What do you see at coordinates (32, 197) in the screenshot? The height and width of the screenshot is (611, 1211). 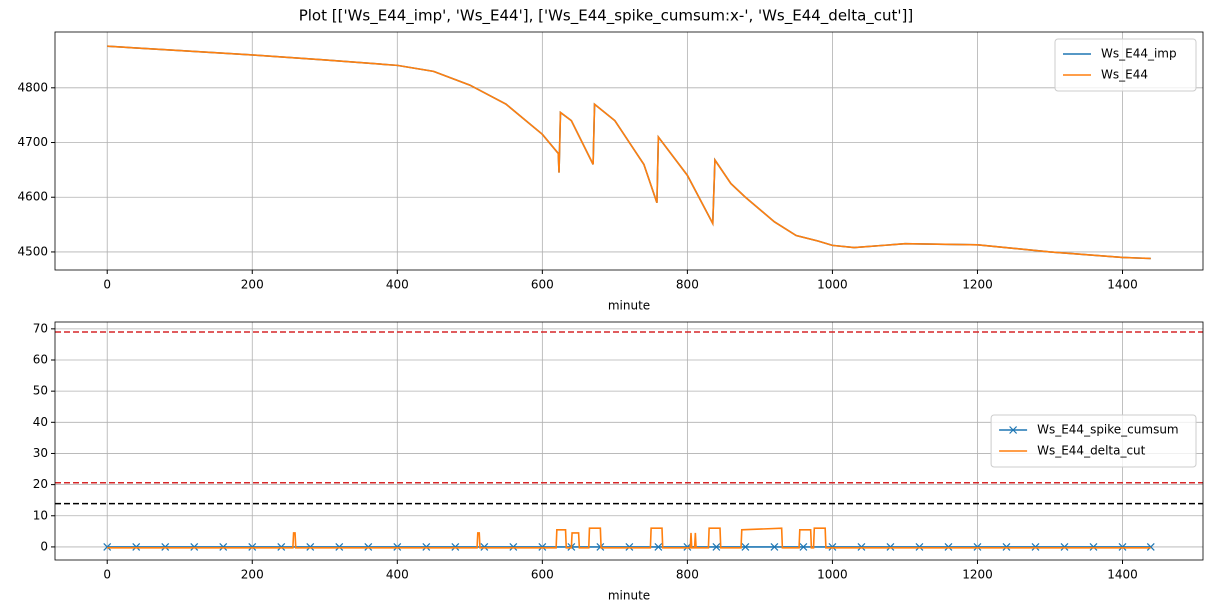 I see `y-tick-label: 4600` at bounding box center [32, 197].